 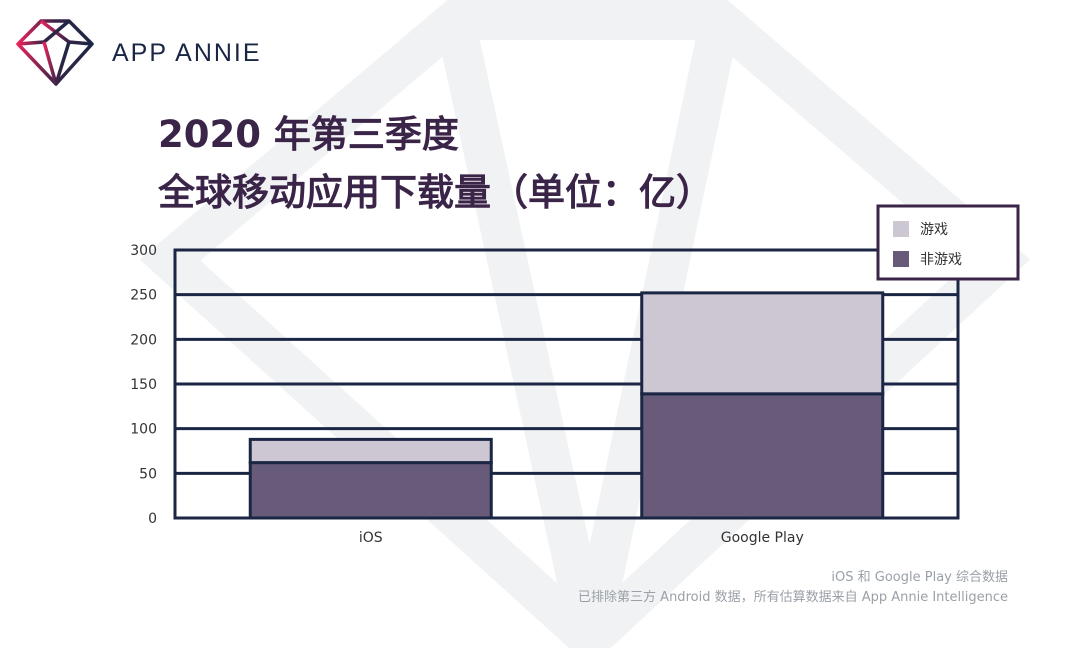 What do you see at coordinates (934, 230) in the screenshot?
I see `legend-label: 游戏` at bounding box center [934, 230].